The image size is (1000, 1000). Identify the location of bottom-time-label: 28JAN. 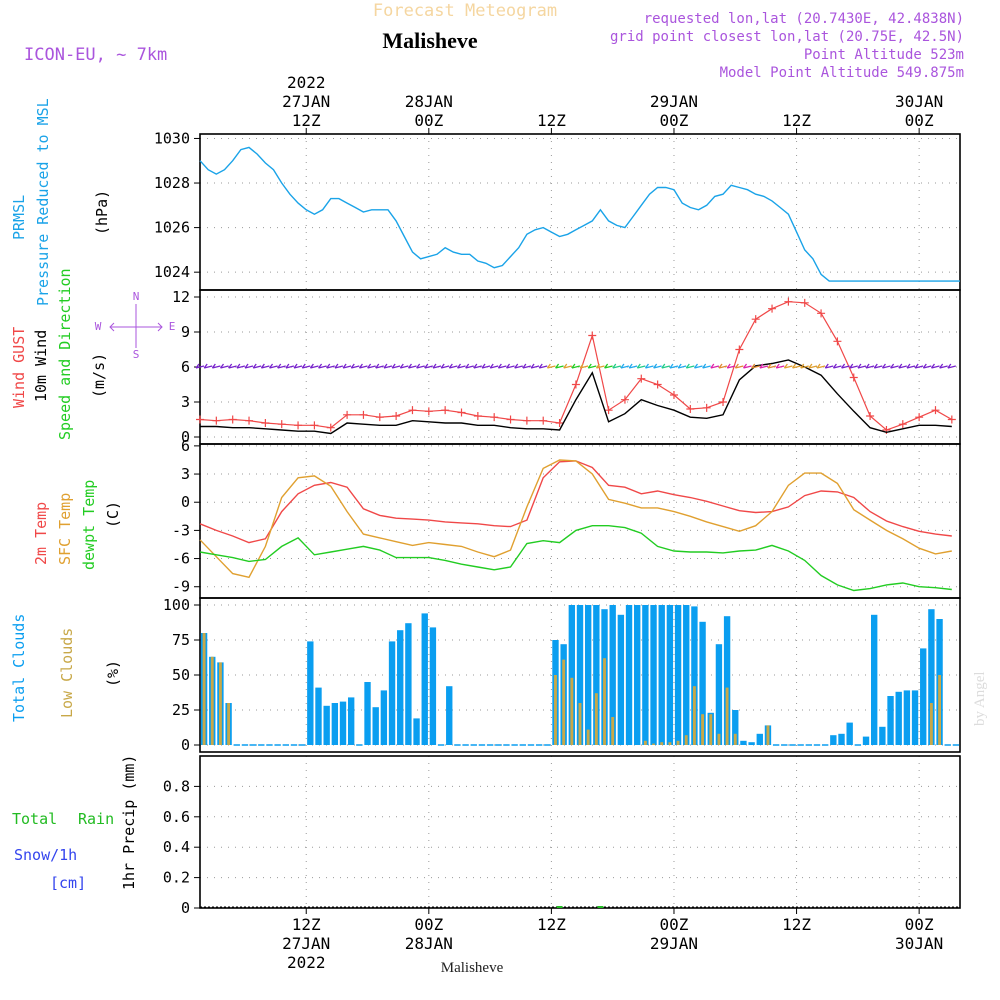
(429, 943).